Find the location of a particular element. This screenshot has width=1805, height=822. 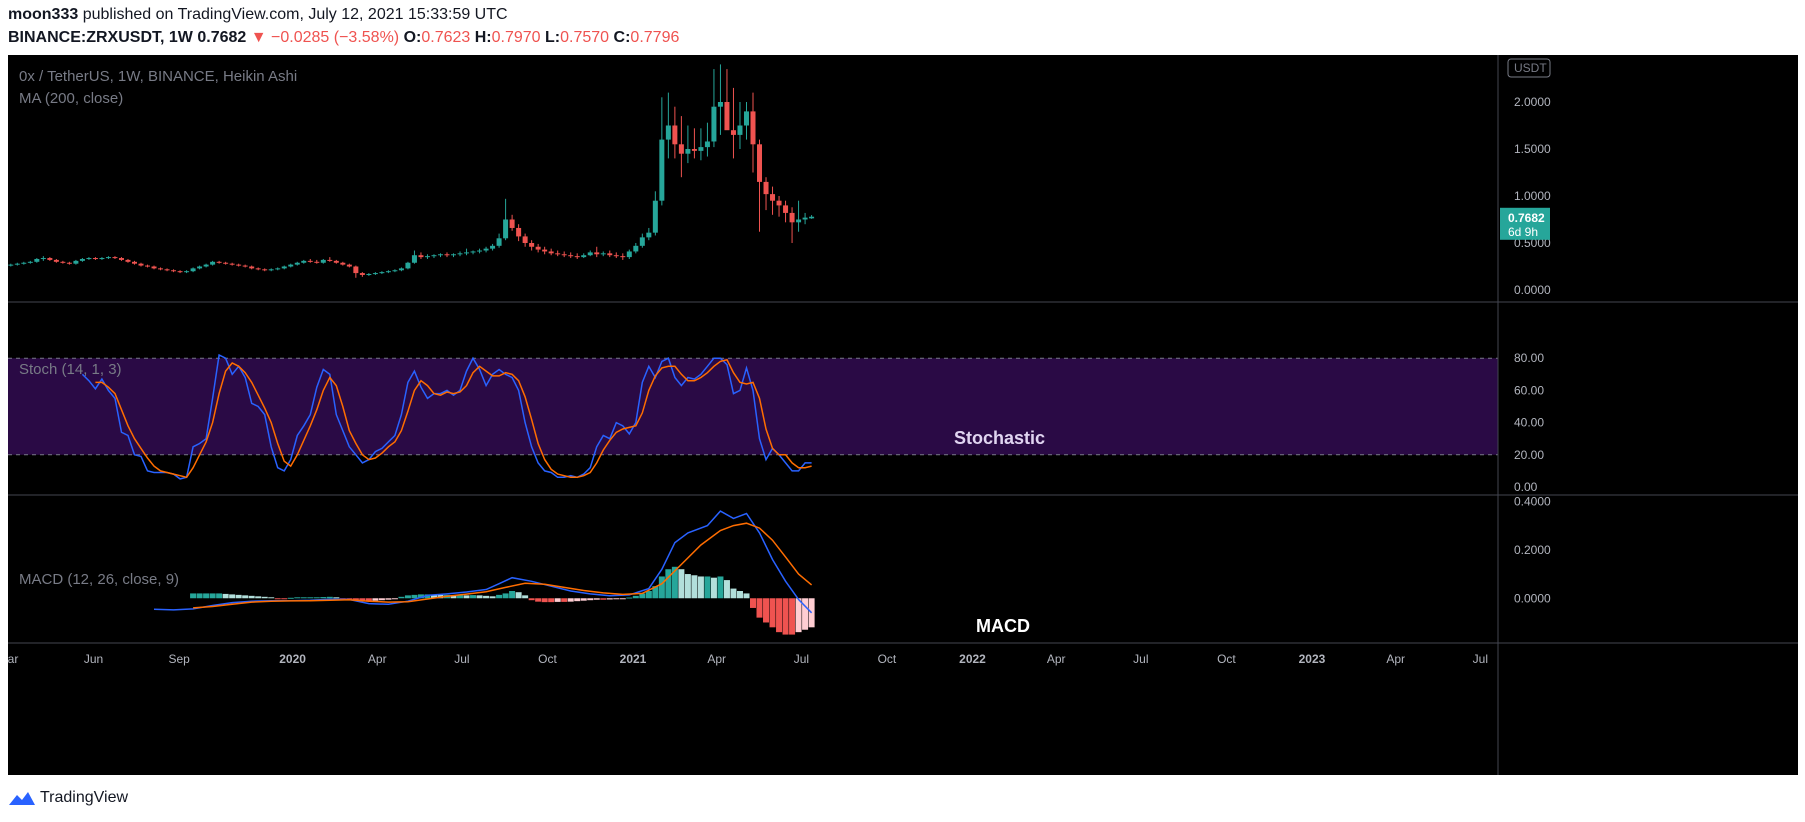

stoch-d-line is located at coordinates (453, 418).